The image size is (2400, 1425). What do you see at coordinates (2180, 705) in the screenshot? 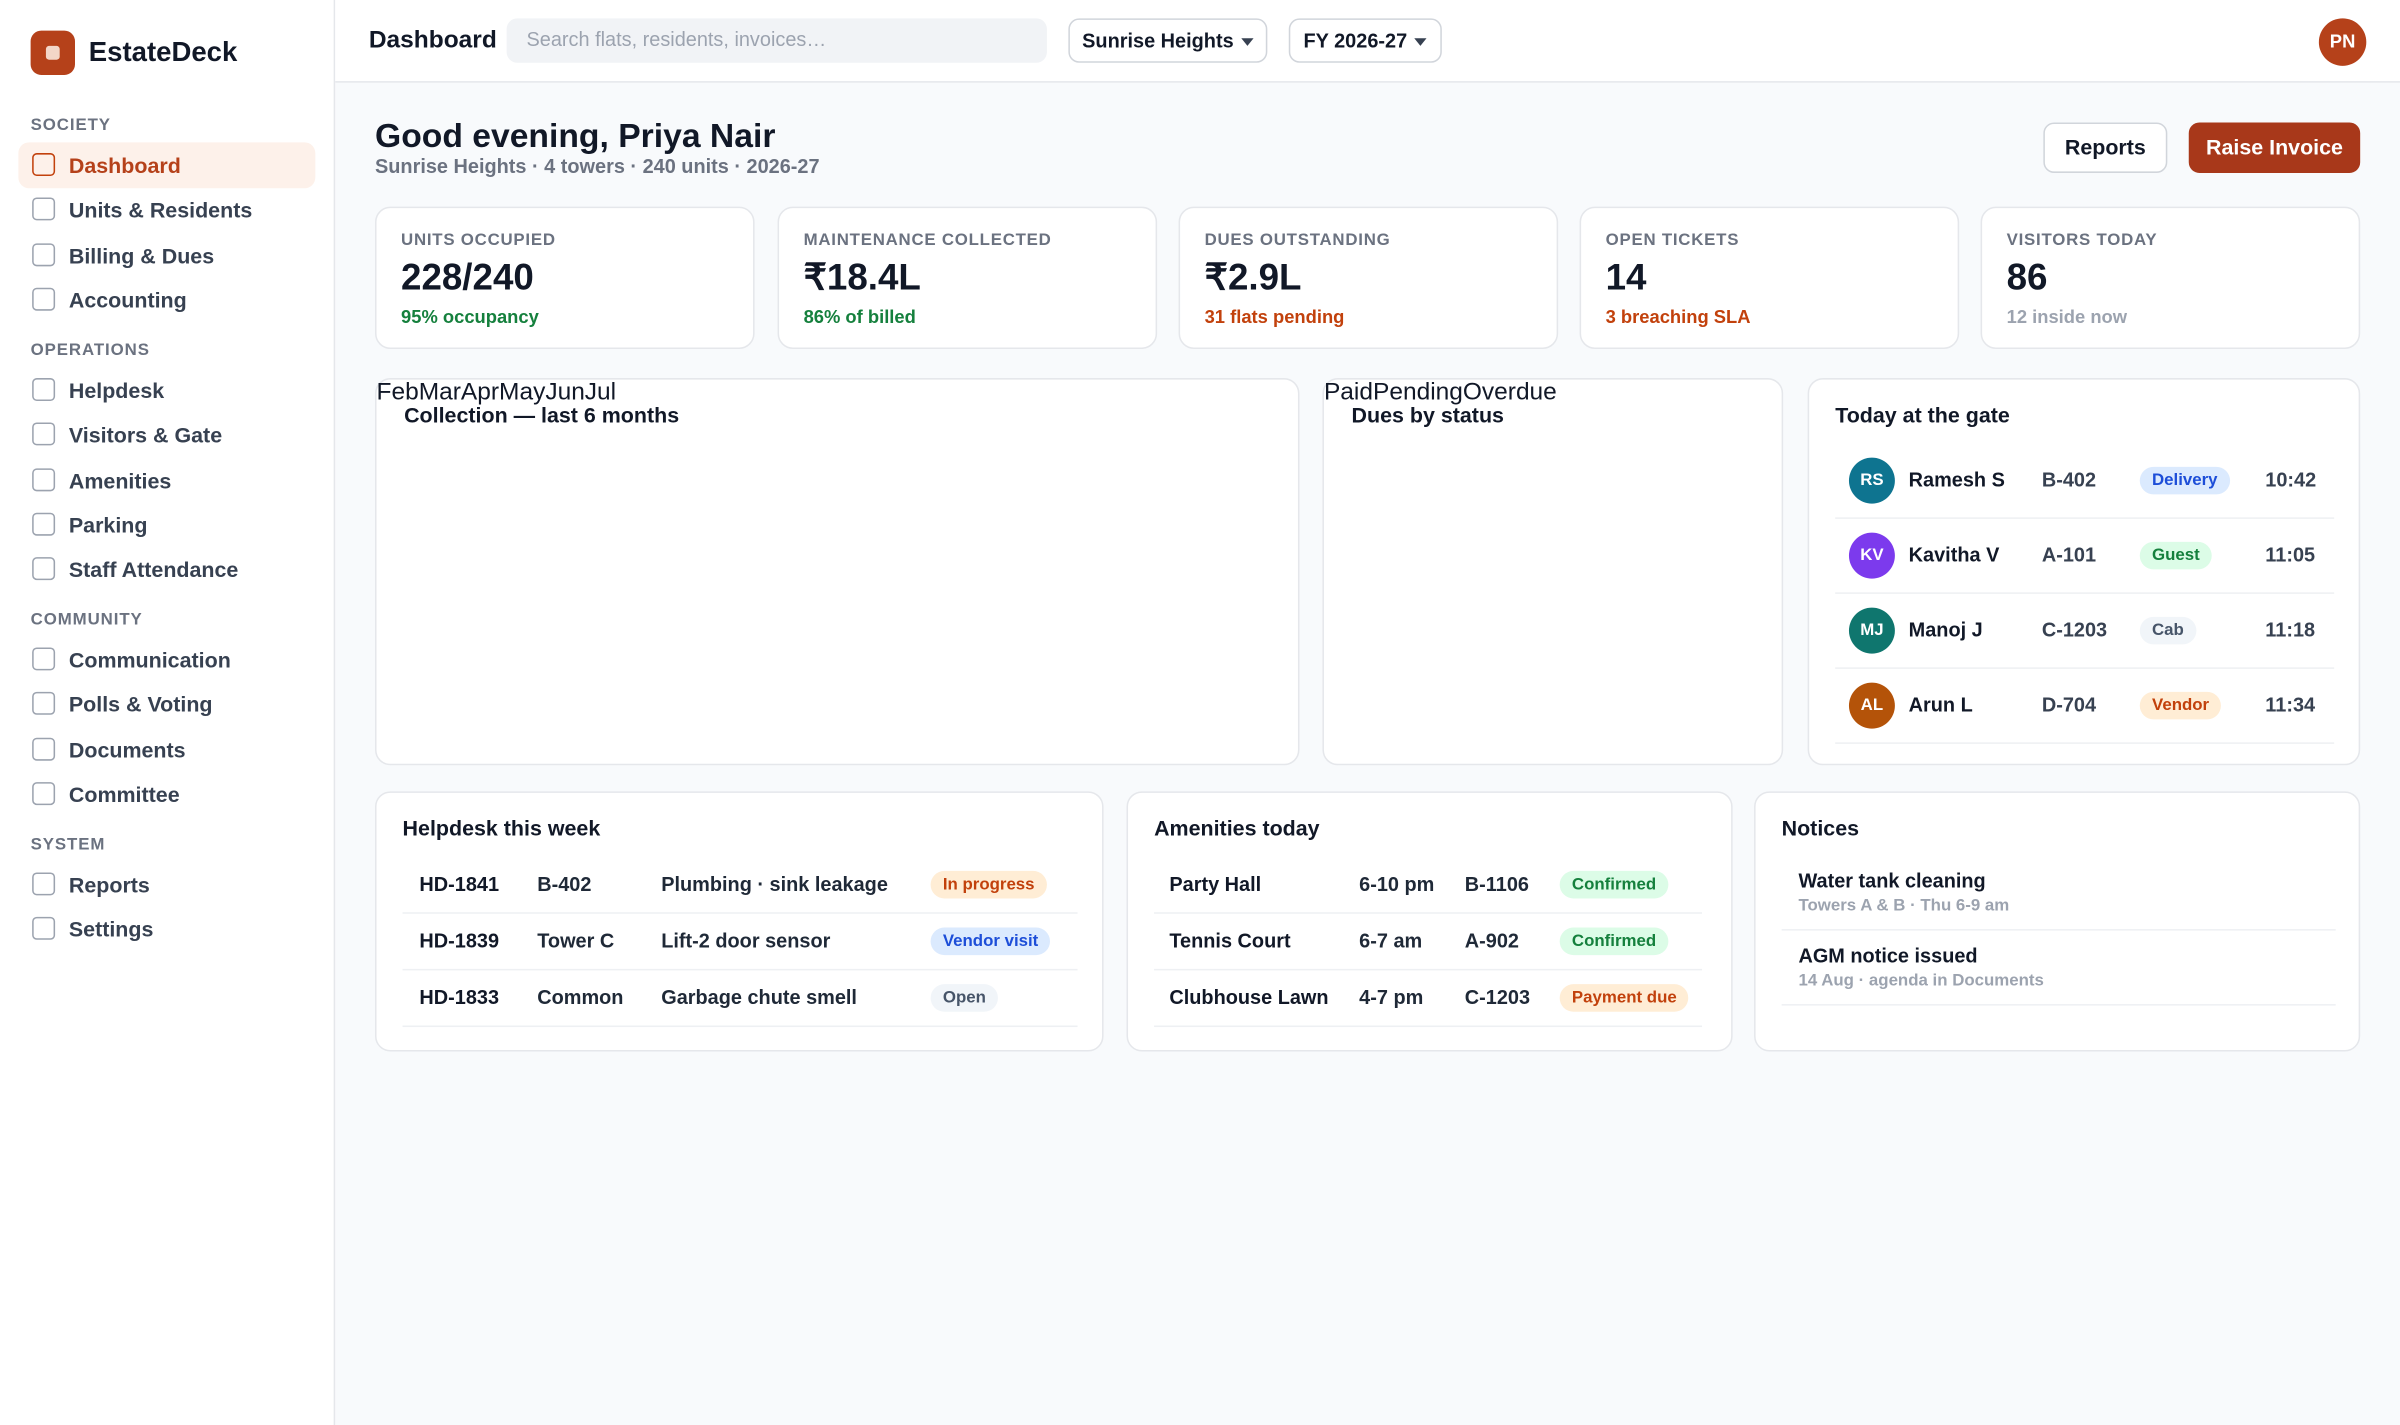
I see `visitor-type: Vendor` at bounding box center [2180, 705].